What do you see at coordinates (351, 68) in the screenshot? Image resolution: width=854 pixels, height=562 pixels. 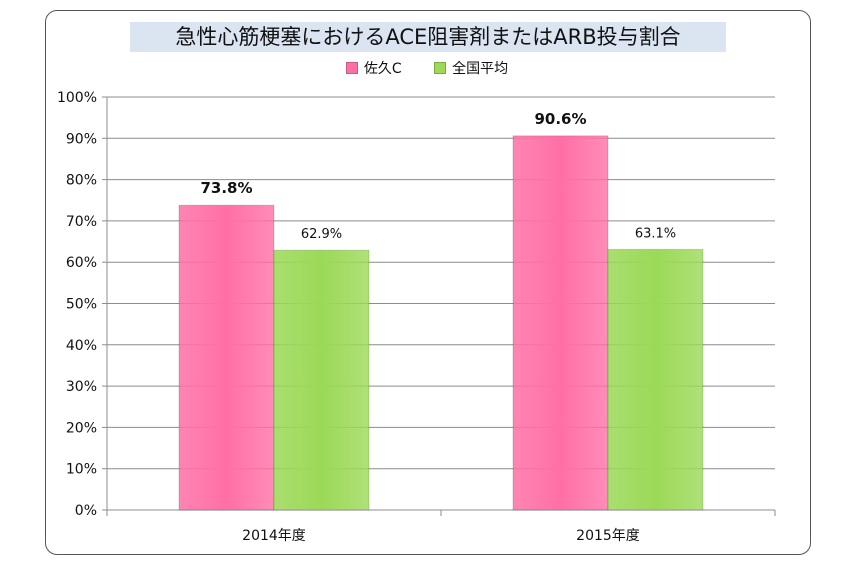 I see `legend-swatch-saku` at bounding box center [351, 68].